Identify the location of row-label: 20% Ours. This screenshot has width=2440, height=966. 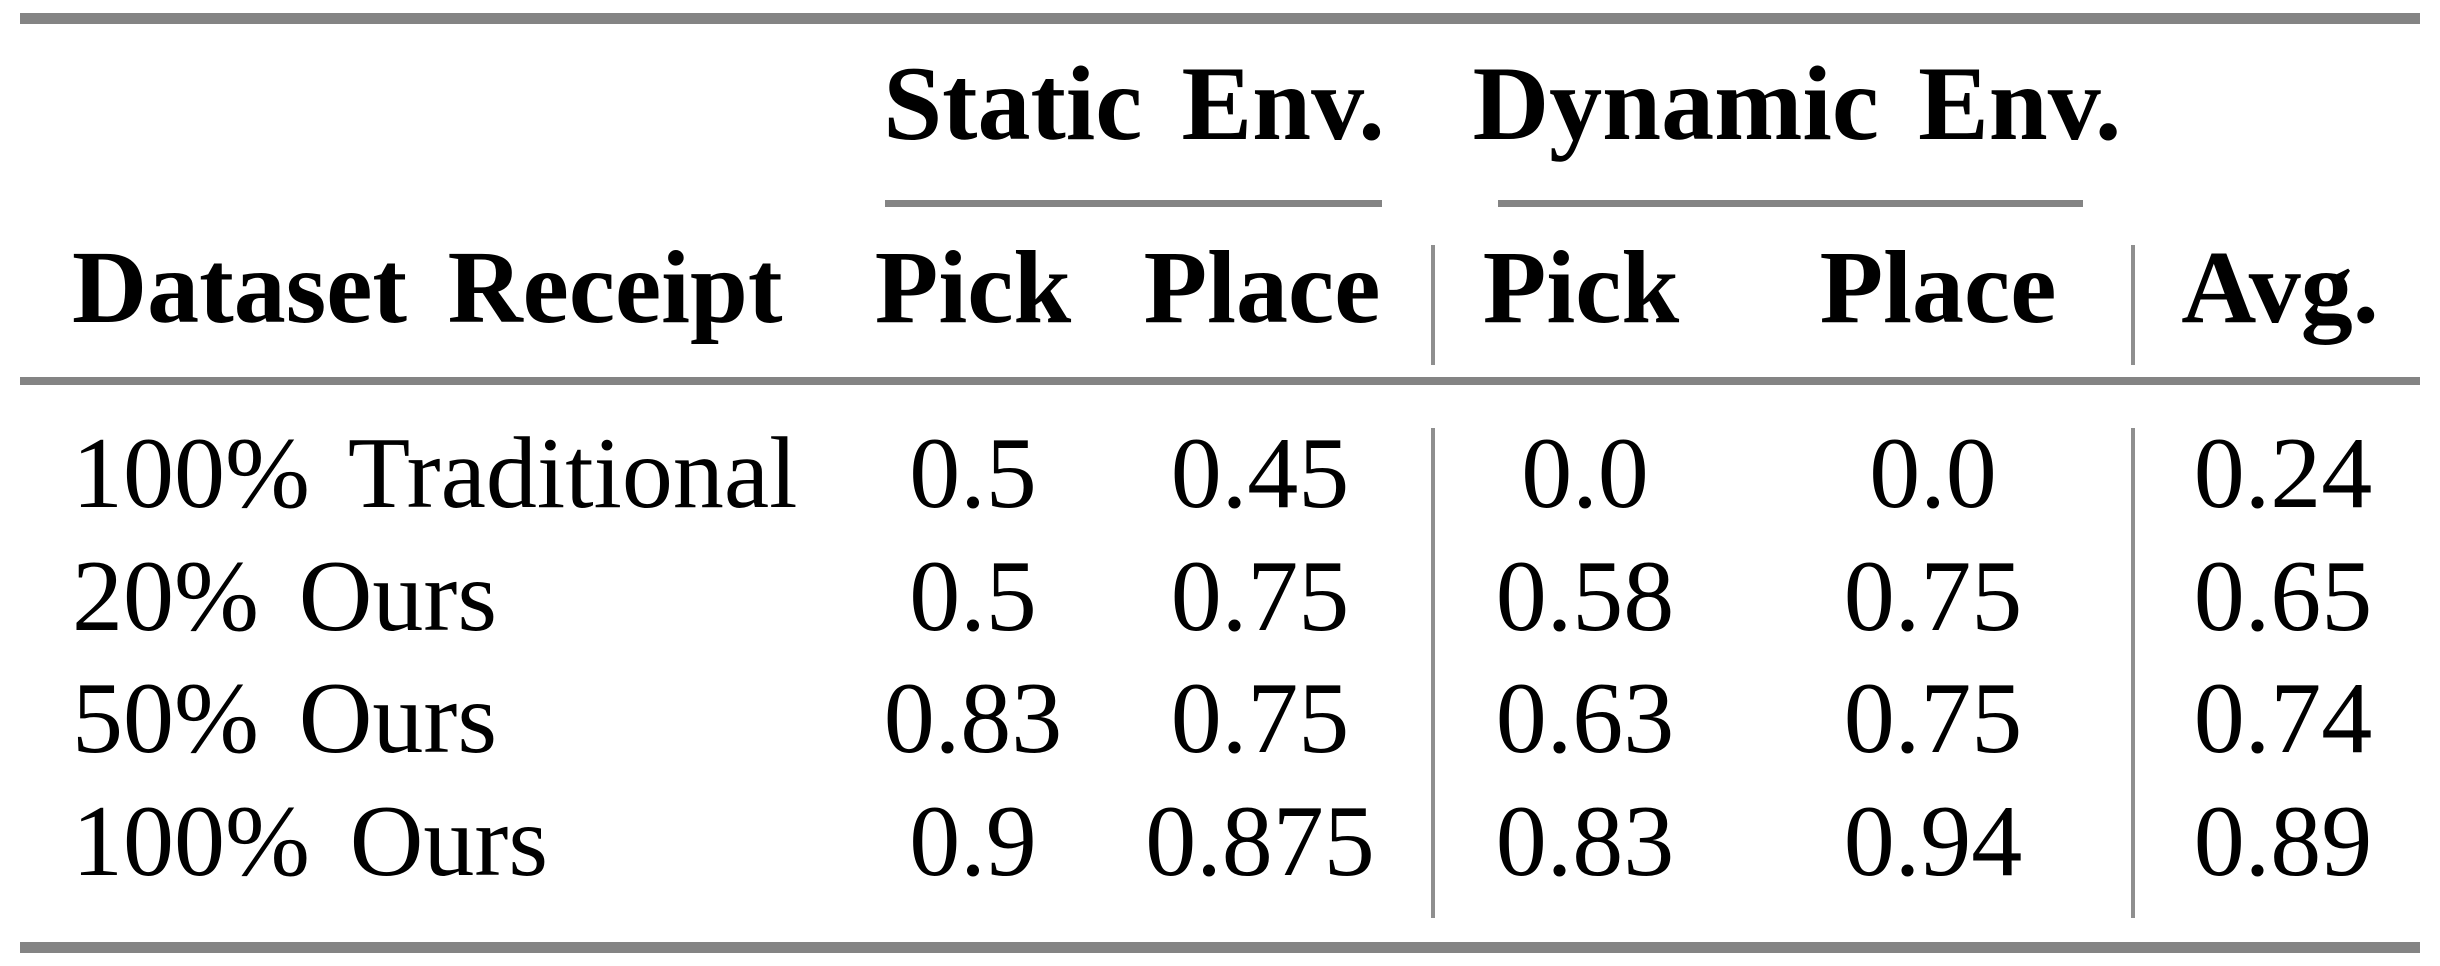
(285, 596).